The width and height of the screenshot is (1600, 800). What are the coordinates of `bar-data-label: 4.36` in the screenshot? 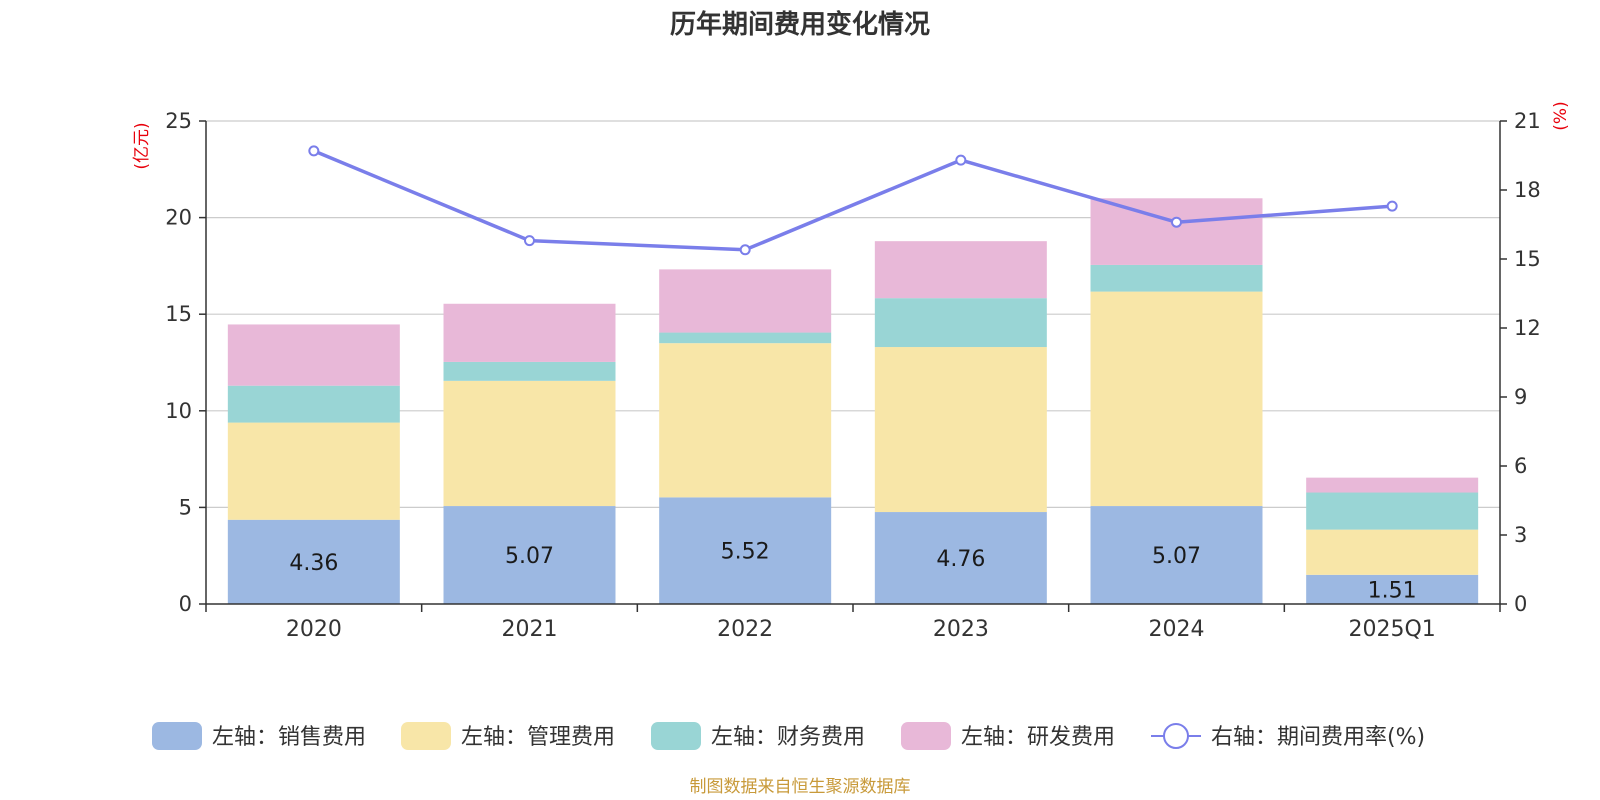 It's located at (313, 563).